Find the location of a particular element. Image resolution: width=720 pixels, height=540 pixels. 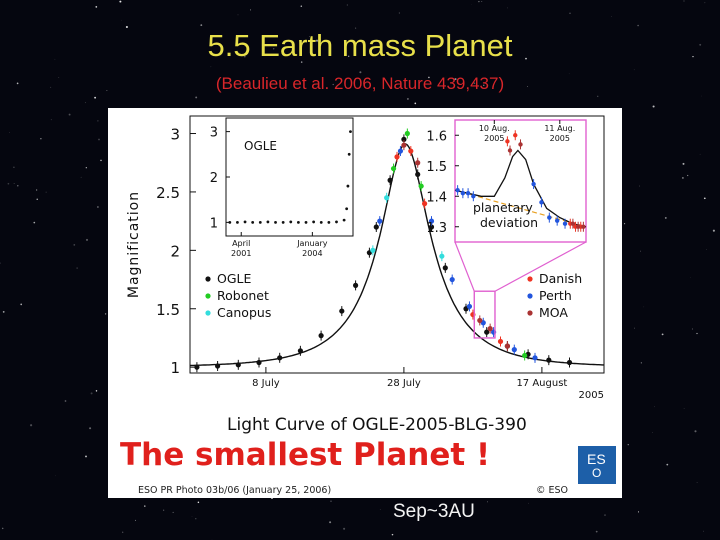

legend-marker-danish is located at coordinates (530, 279).